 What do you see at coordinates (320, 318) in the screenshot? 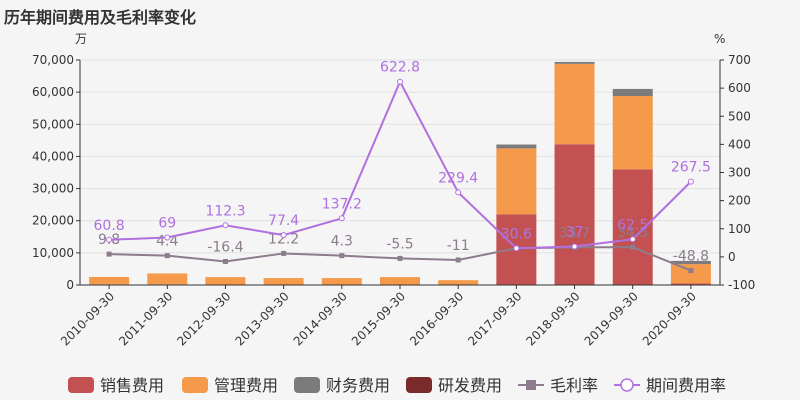
I see `tick-label-x: 2014-09-30` at bounding box center [320, 318].